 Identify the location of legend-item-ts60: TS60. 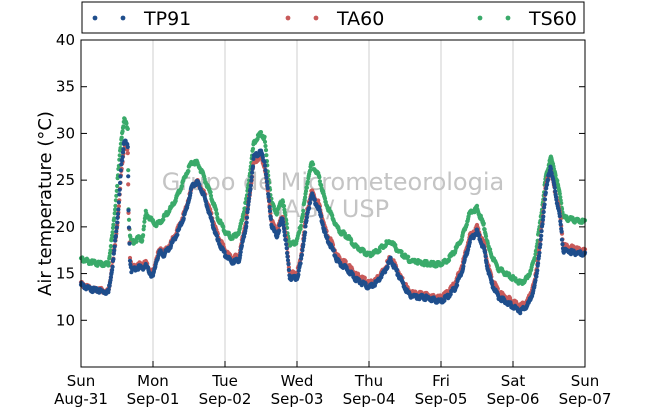
(527, 19).